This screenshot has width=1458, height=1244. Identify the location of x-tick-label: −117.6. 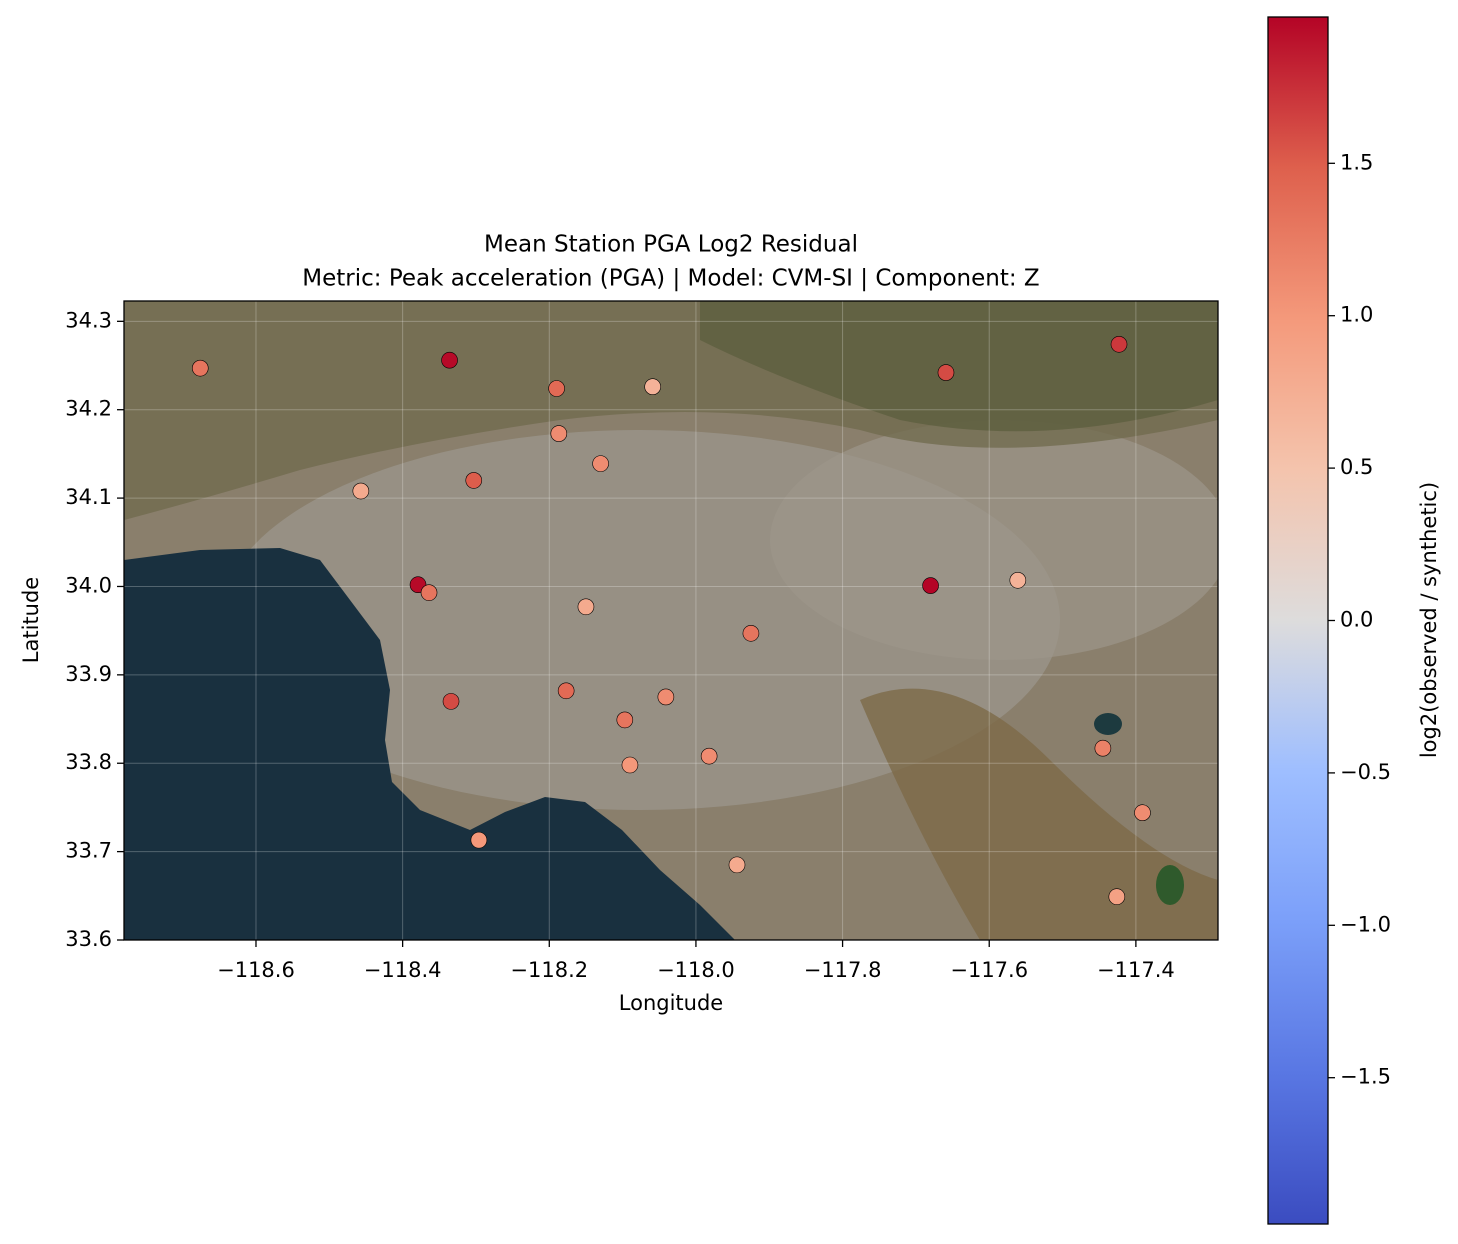
(989, 970).